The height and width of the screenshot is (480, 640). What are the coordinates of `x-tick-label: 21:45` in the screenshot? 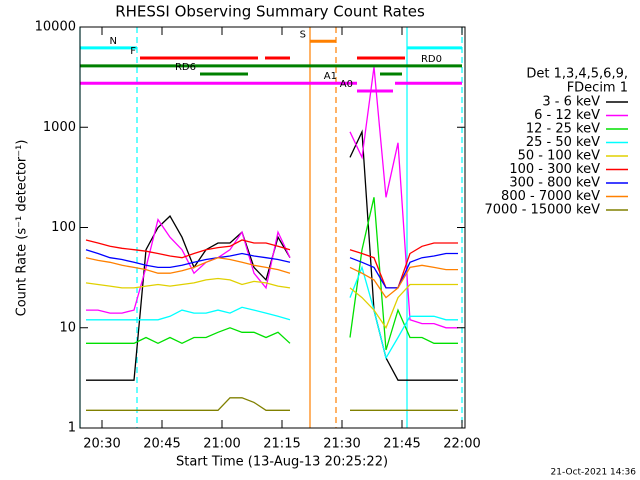 It's located at (401, 444).